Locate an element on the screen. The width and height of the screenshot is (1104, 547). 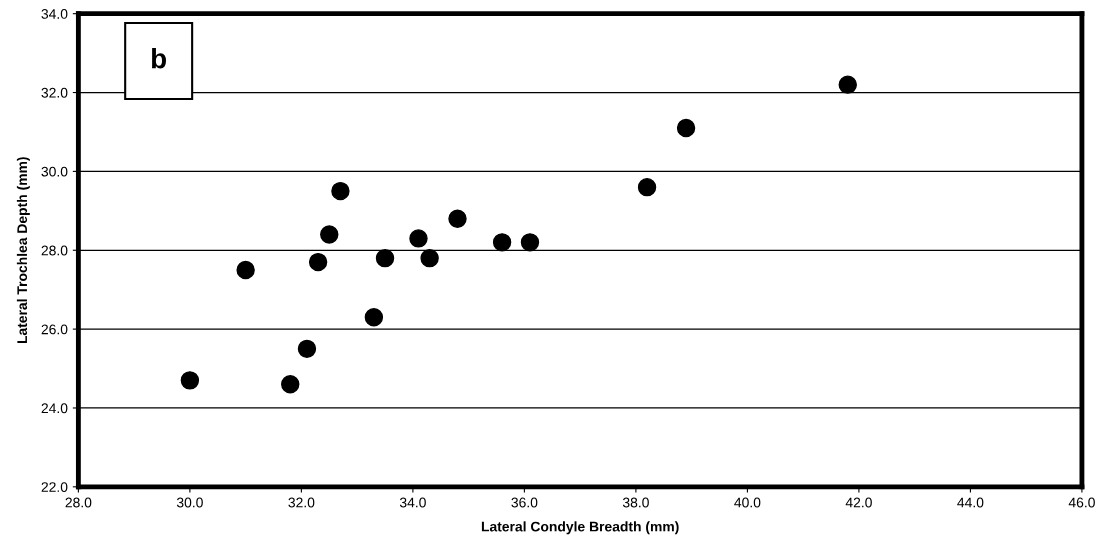
x-tick-label: 42.0 is located at coordinates (858, 502).